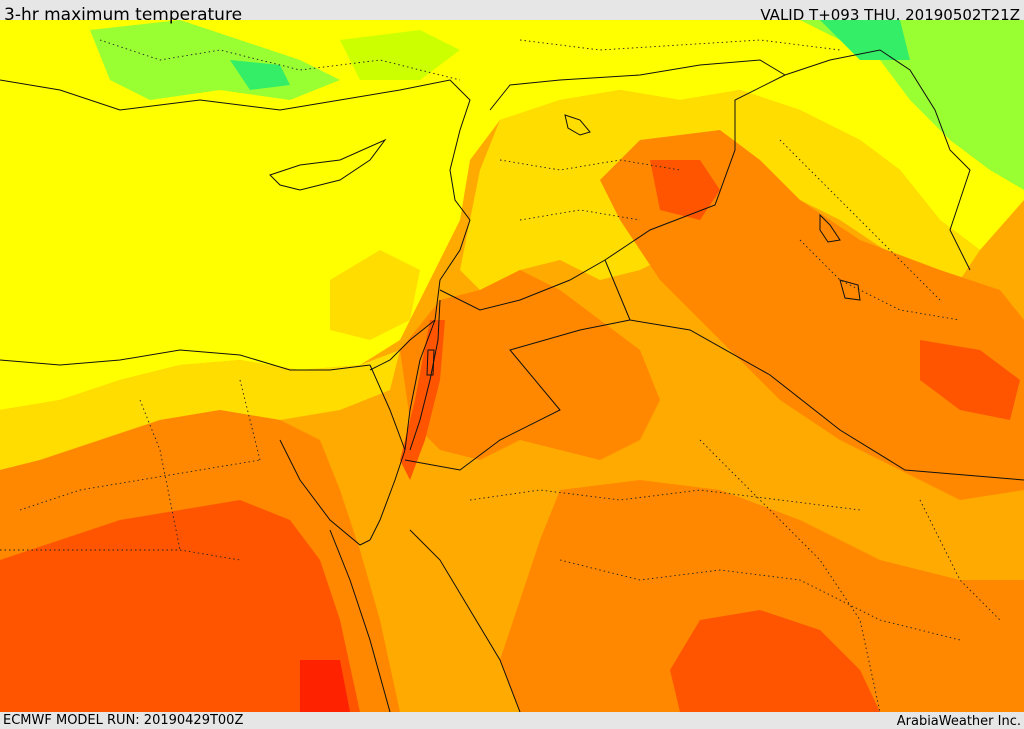 The height and width of the screenshot is (729, 1024). What do you see at coordinates (590, 165) in the screenshot?
I see `admin-boundary-syria` at bounding box center [590, 165].